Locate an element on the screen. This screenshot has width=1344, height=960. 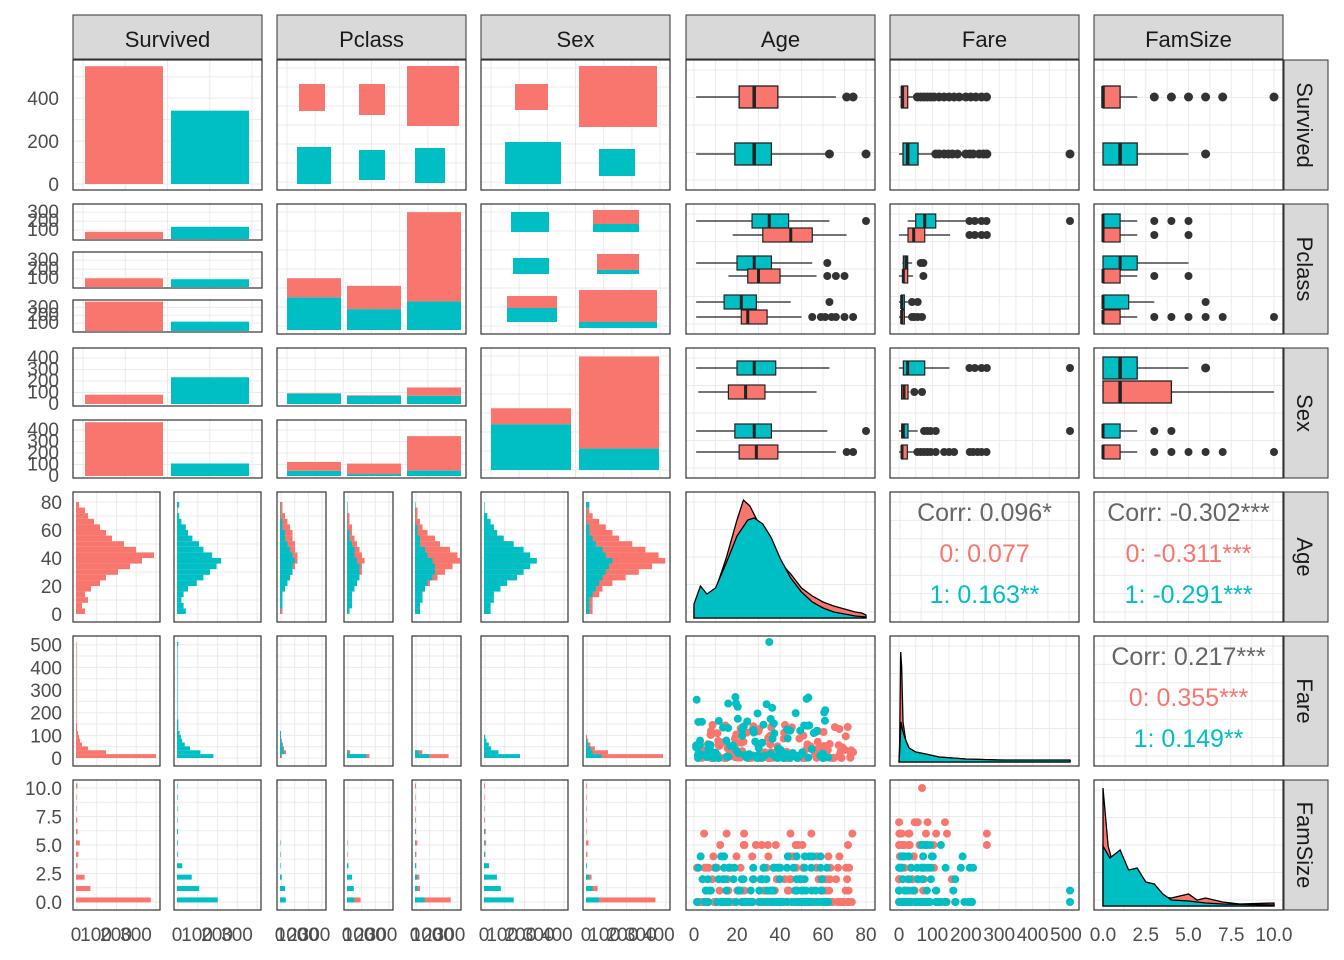
corr-age-fare-group0: 0: 0.077 is located at coordinates (984, 554).